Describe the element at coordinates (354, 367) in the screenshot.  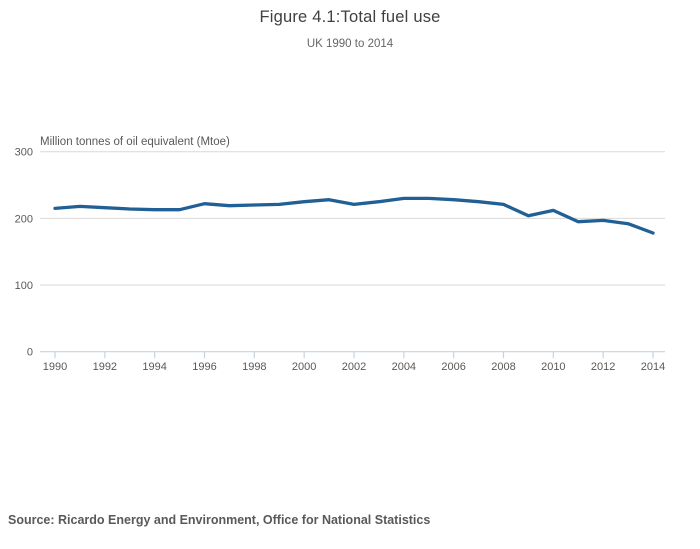
I see `x-tick-label: 2002` at that location.